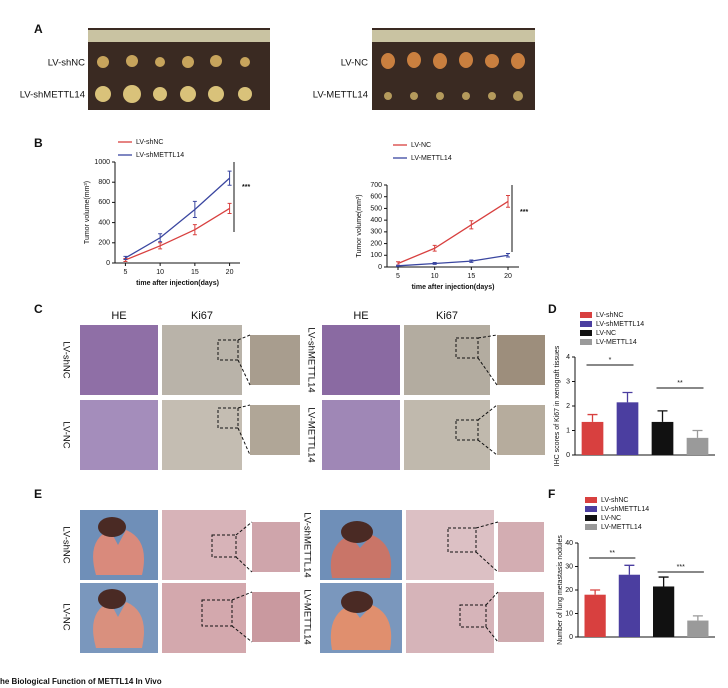 The width and height of the screenshot is (728, 688). Describe the element at coordinates (376, 232) in the screenshot. I see `y-tick-label: 300` at that location.